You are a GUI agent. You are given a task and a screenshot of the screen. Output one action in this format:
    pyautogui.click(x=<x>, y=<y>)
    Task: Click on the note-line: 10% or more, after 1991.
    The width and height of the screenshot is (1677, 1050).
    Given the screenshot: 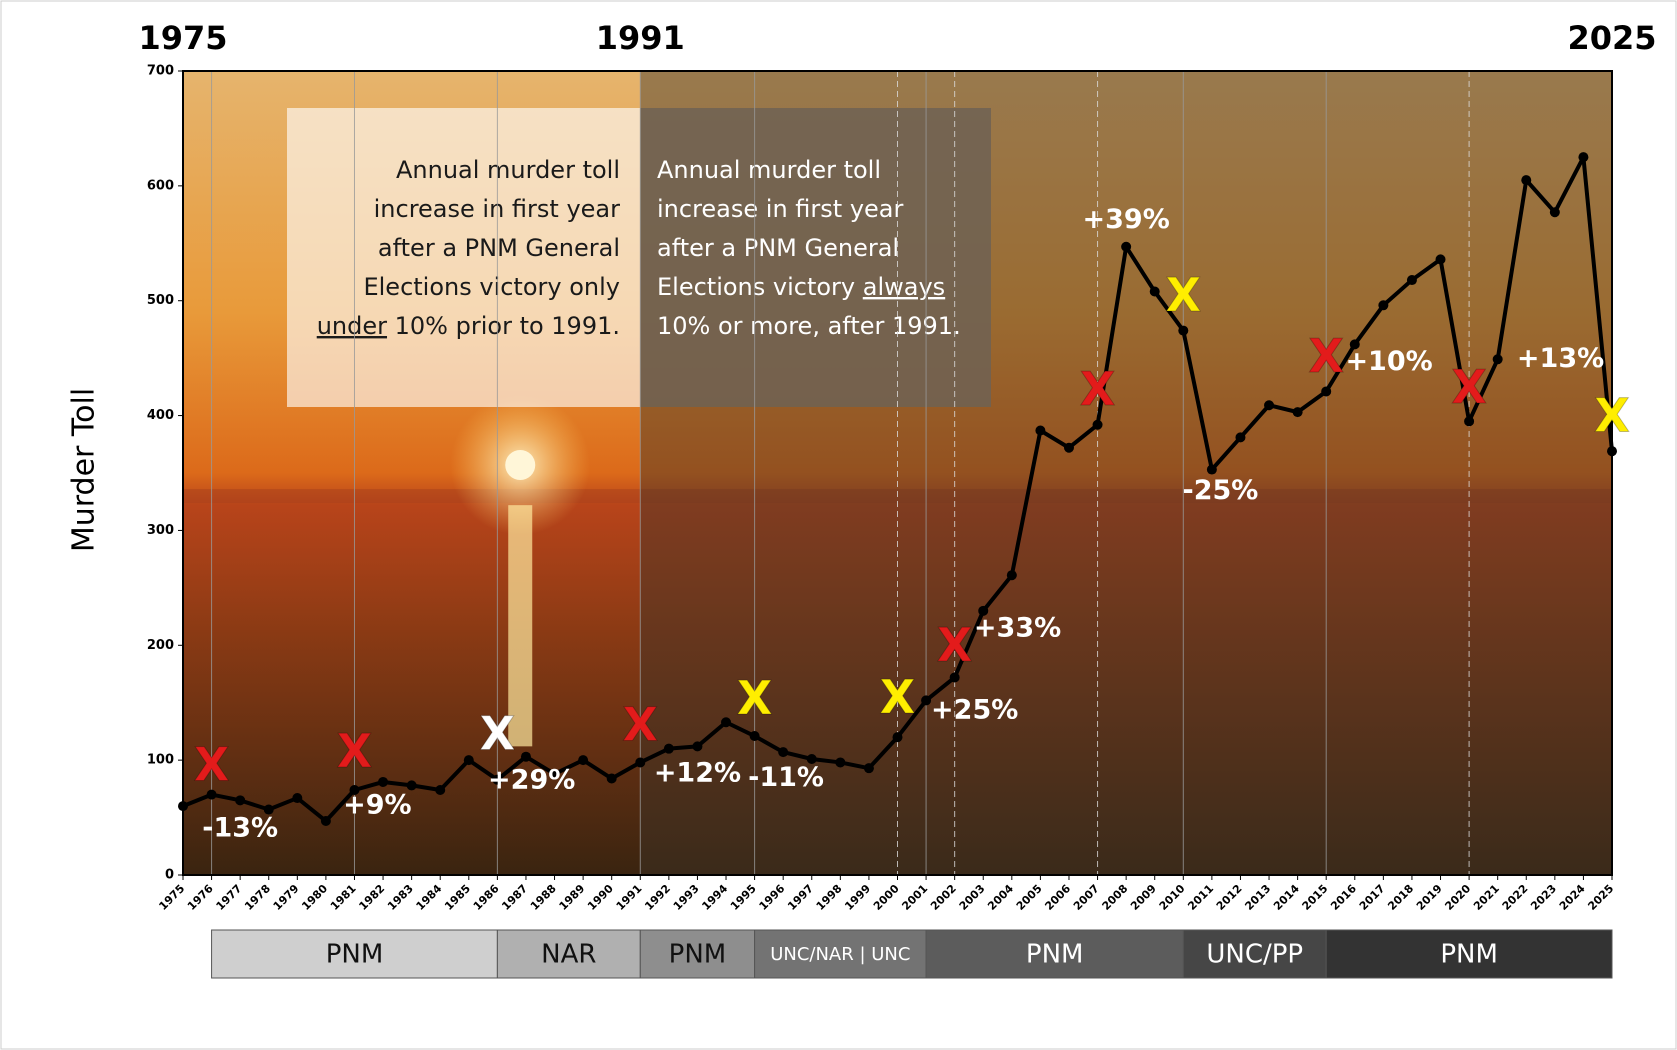 What is the action you would take?
    pyautogui.click(x=809, y=326)
    